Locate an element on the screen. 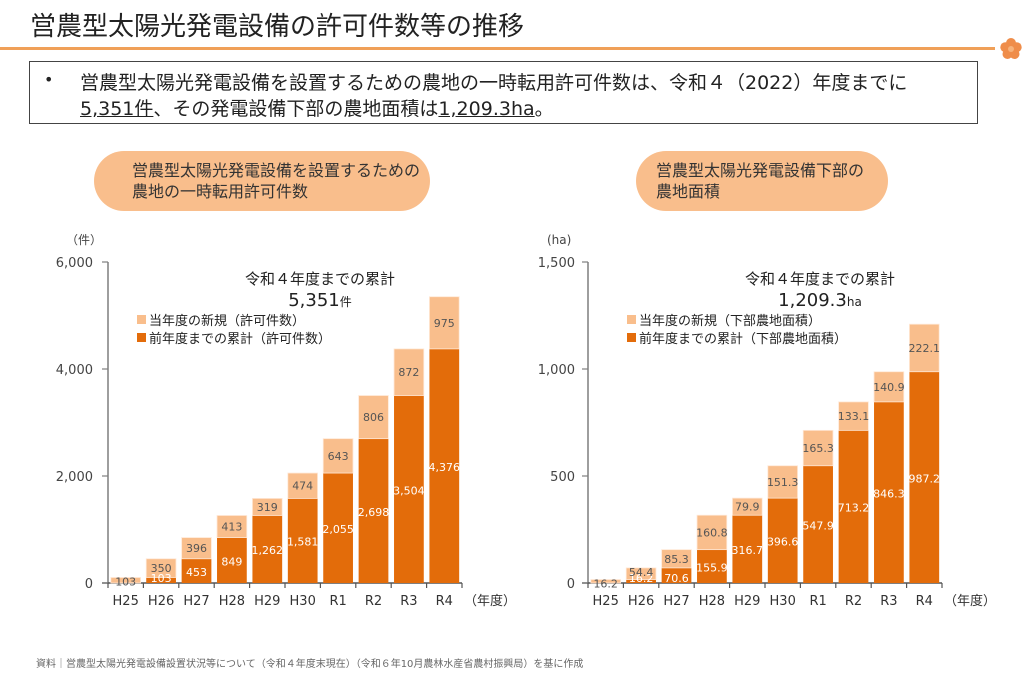 This screenshot has width=1024, height=673. chart1-x-unit-label: （年度） is located at coordinates (490, 601).